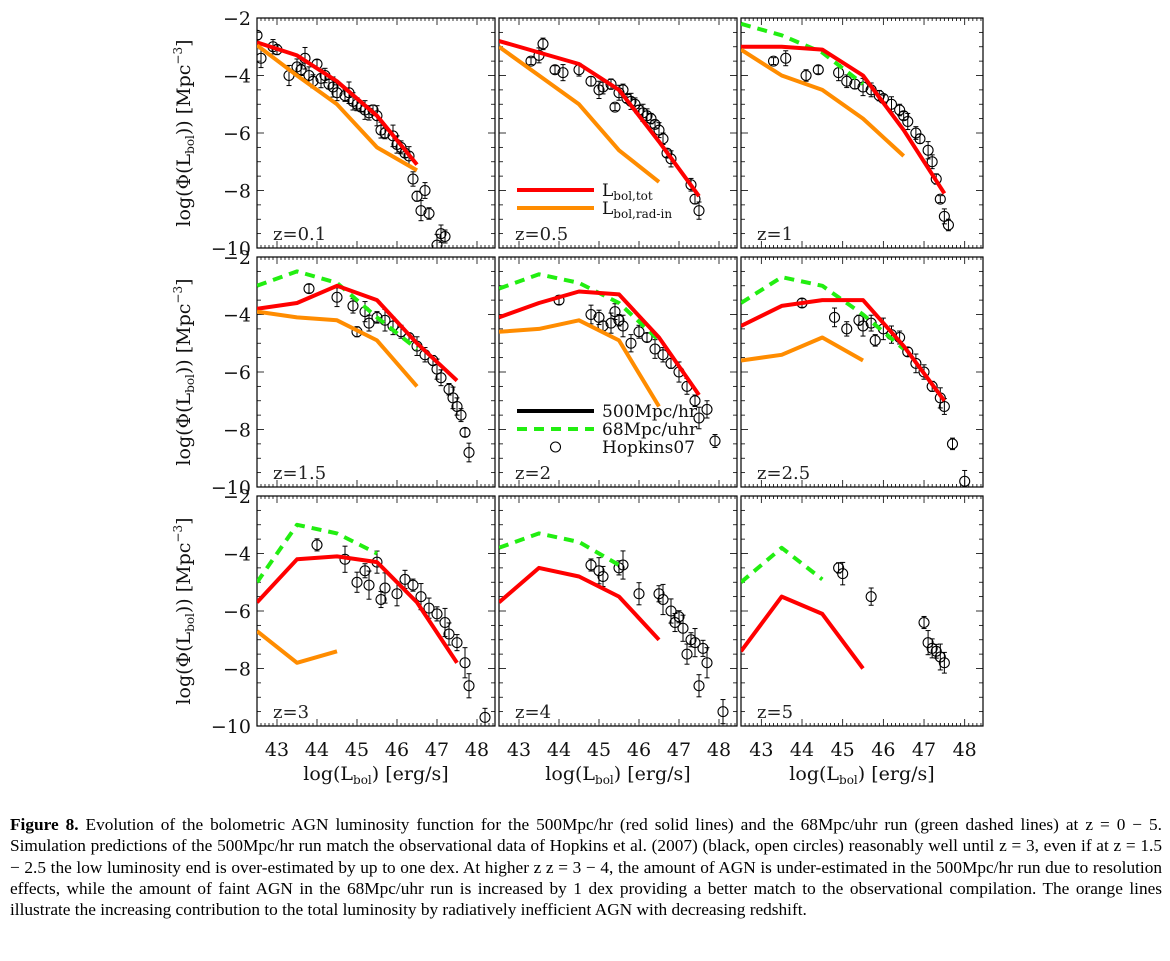 This screenshot has height=961, width=1170. Describe the element at coordinates (533, 712) in the screenshot. I see `panel-redshift-label: z=4` at that location.